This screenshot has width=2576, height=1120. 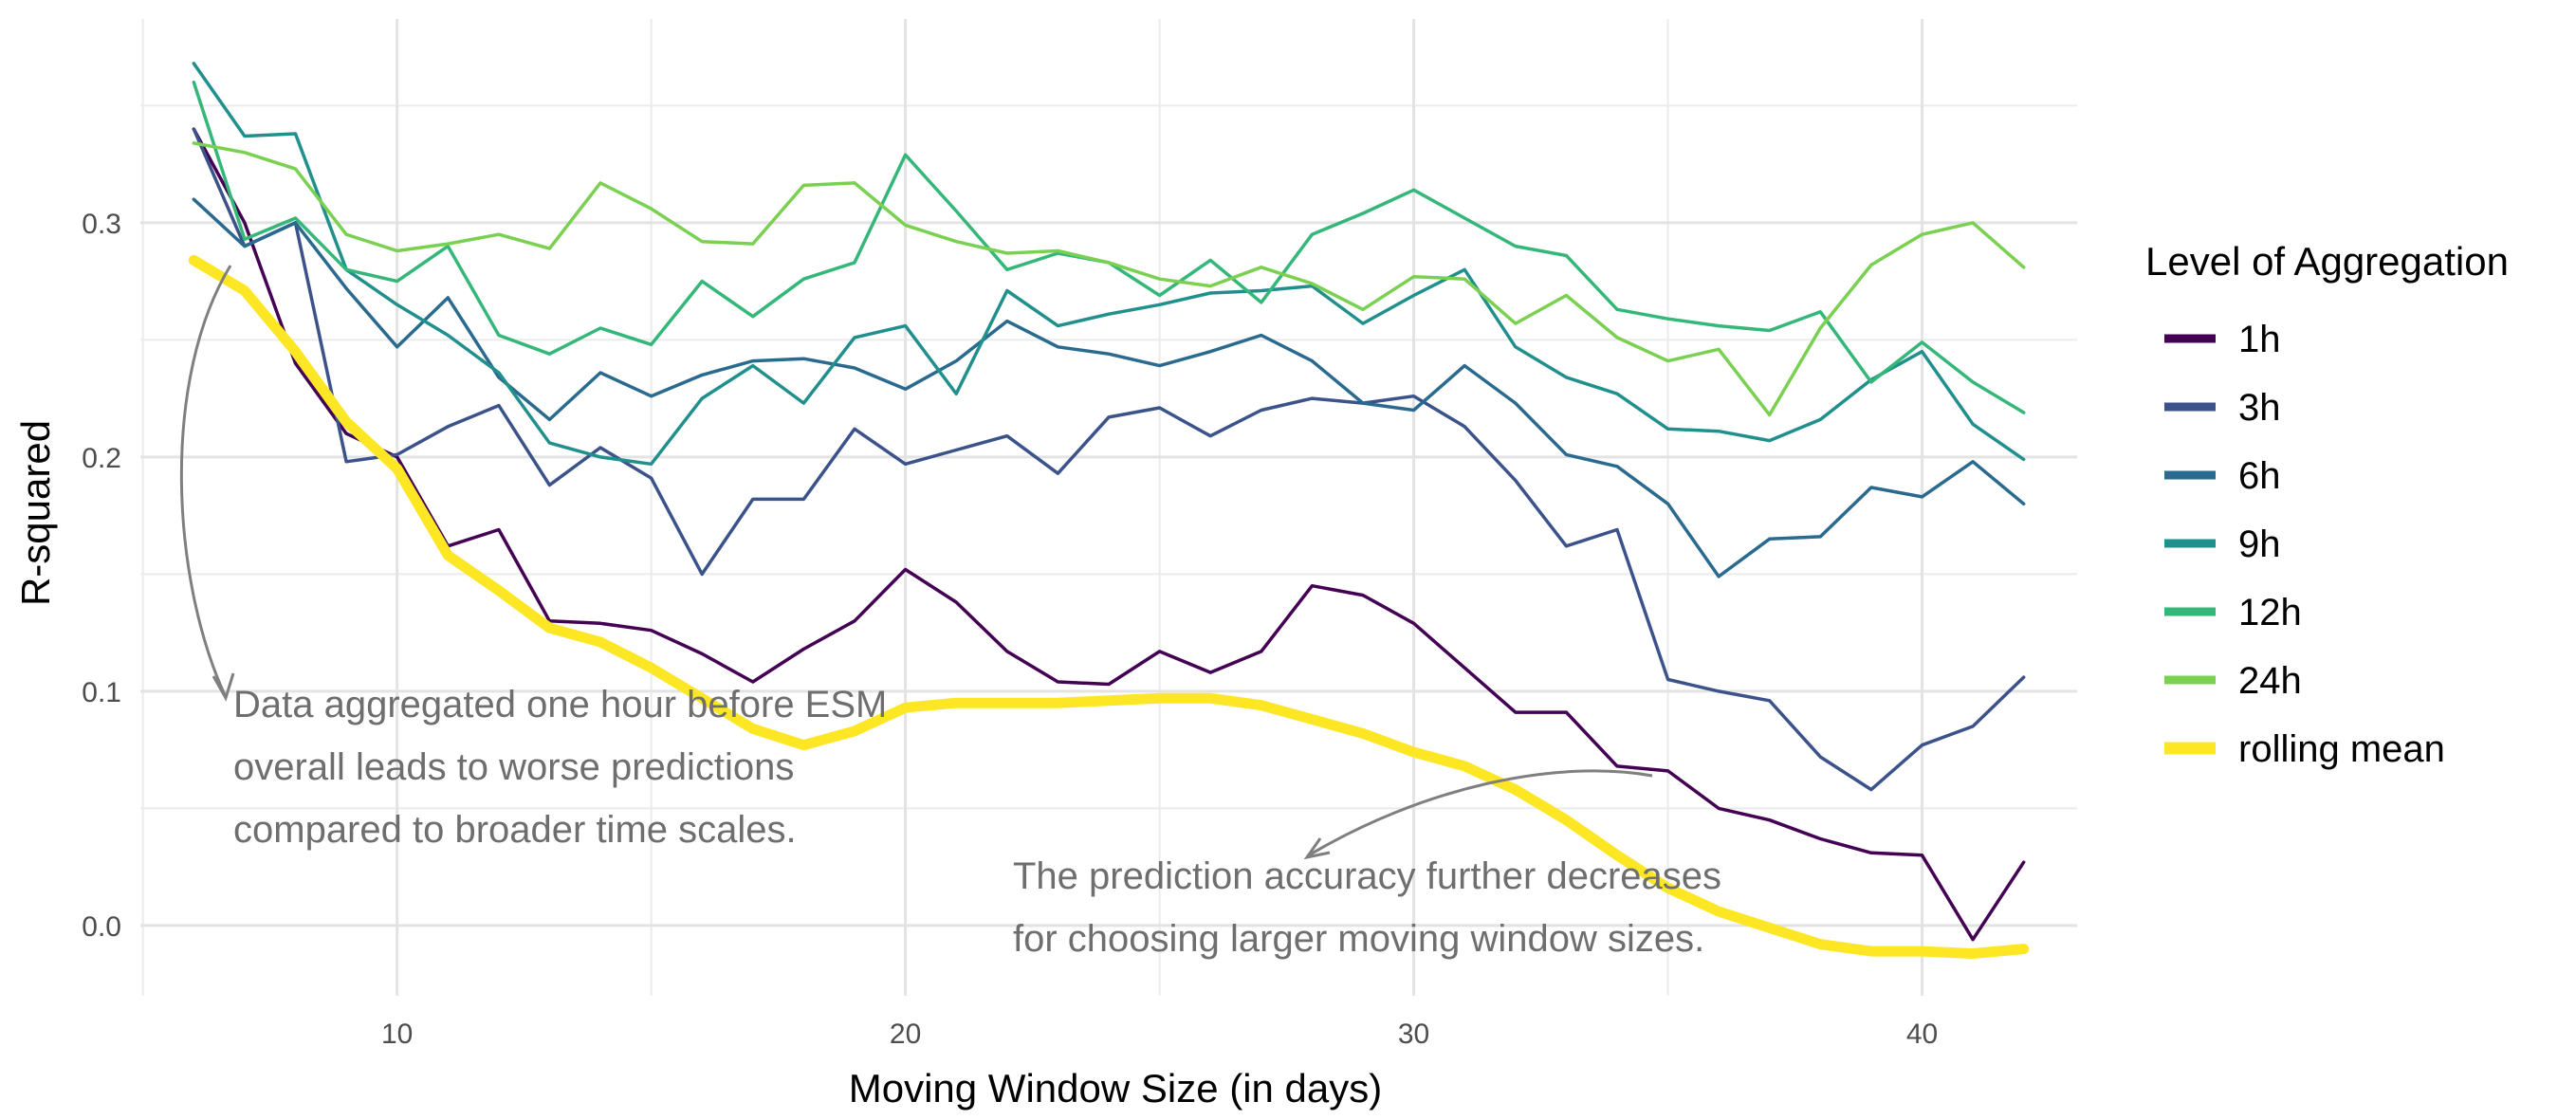 What do you see at coordinates (1413, 1034) in the screenshot?
I see `x-tick-label: 30` at bounding box center [1413, 1034].